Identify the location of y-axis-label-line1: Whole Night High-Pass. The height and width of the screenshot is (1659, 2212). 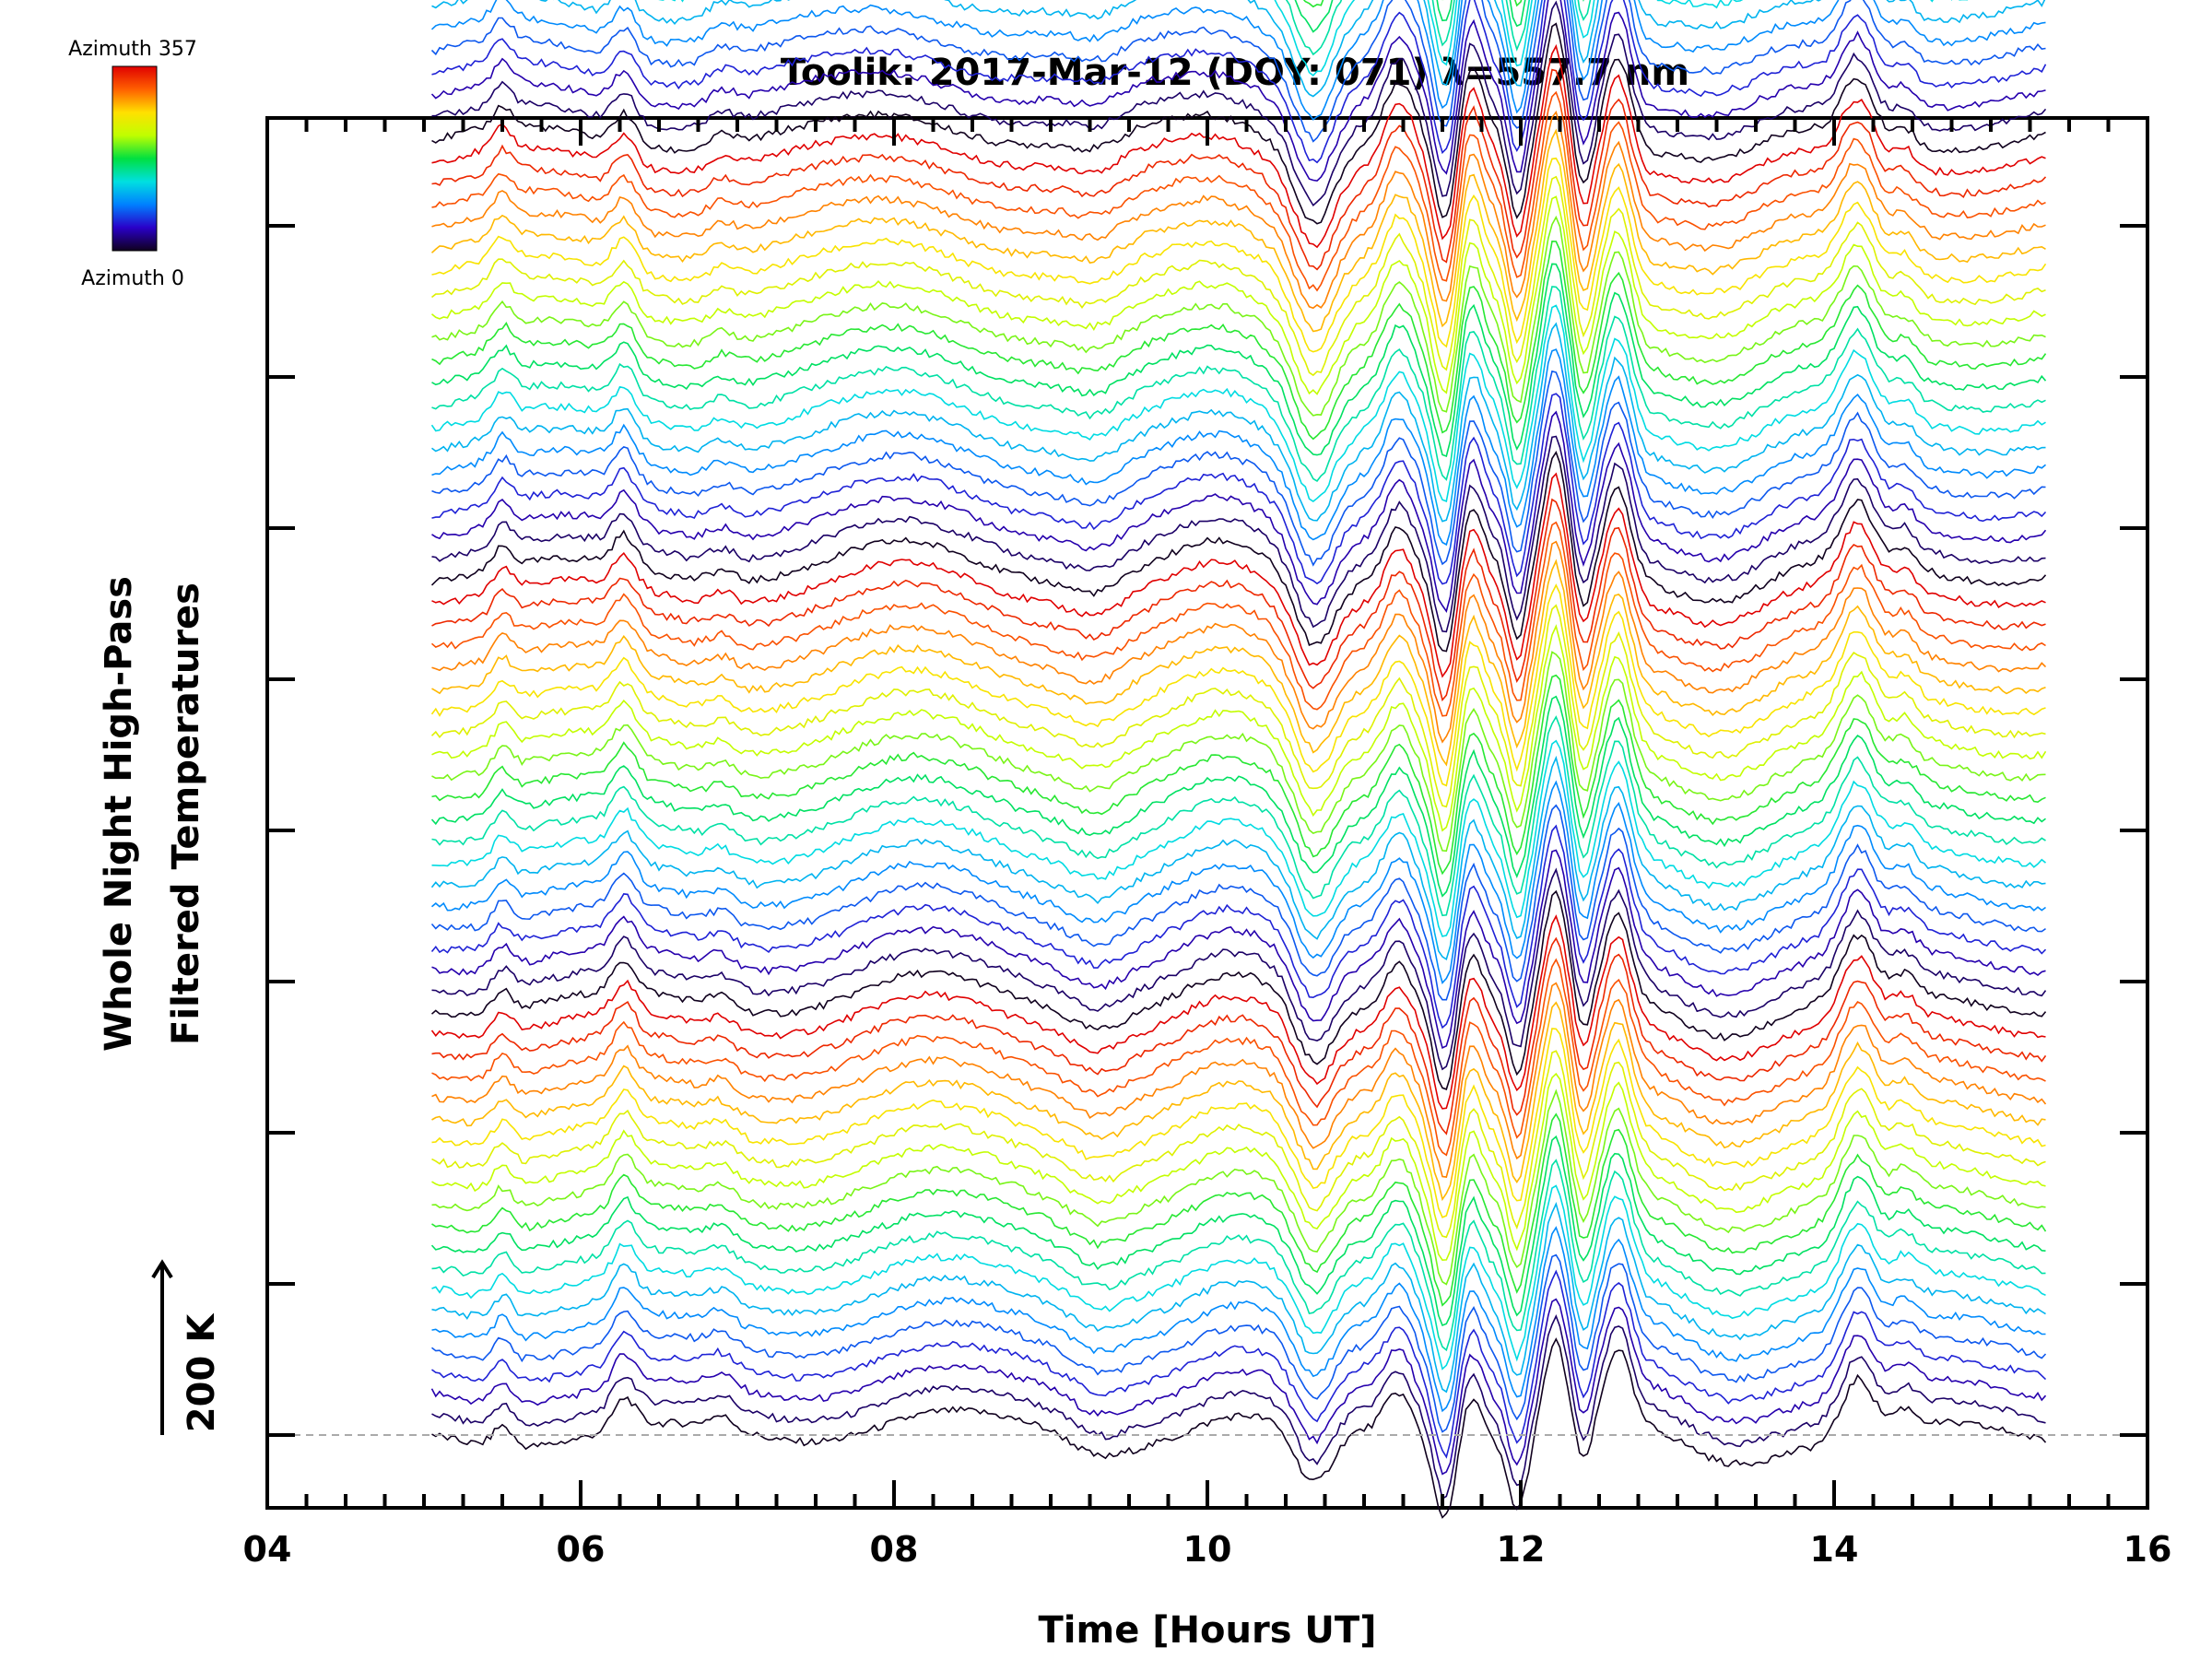
(119, 814).